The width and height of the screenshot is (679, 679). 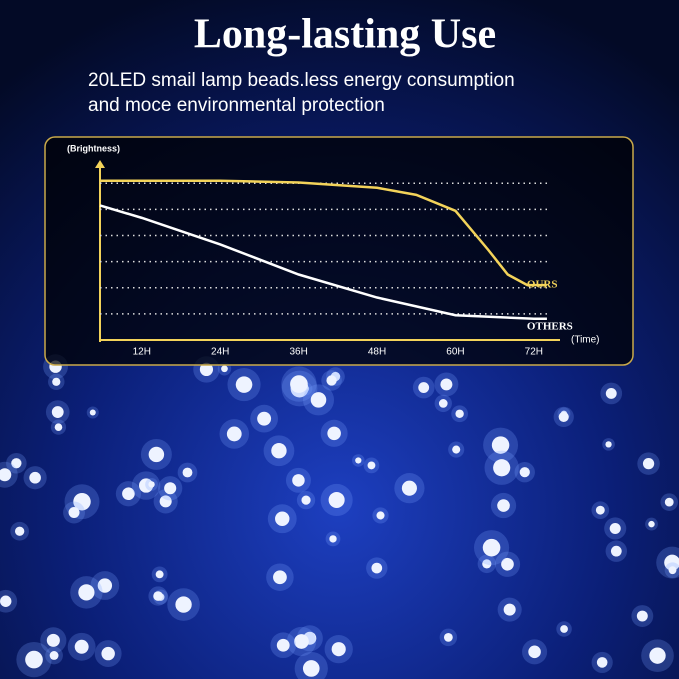 What do you see at coordinates (585, 340) in the screenshot?
I see `x-axis-label: (Time)` at bounding box center [585, 340].